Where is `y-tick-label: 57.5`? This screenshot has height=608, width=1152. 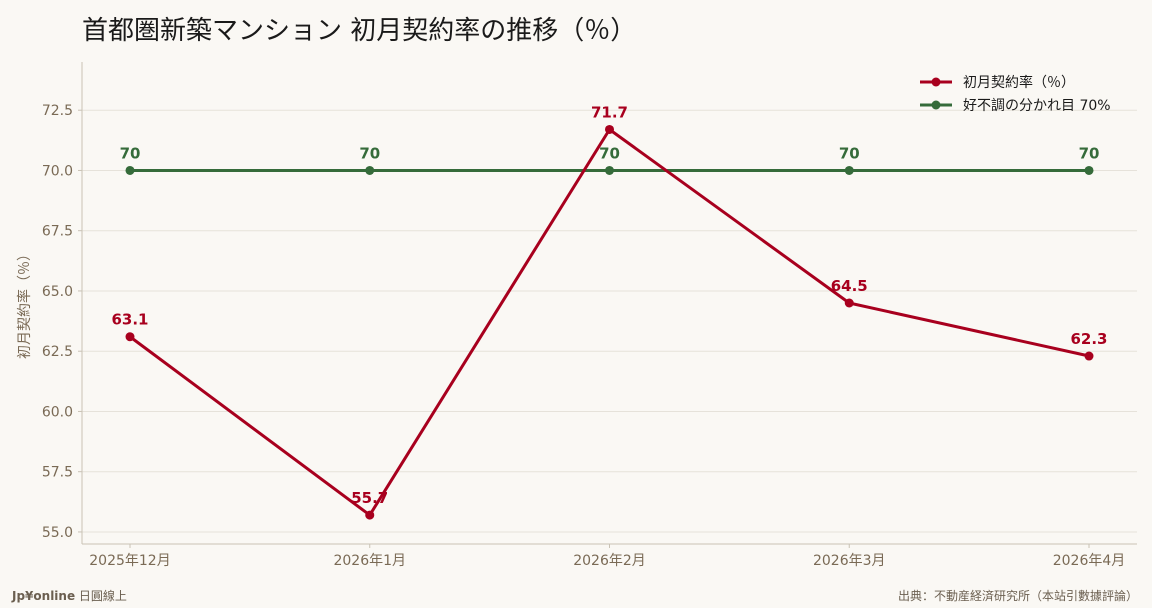
y-tick-label: 57.5 is located at coordinates (57, 473).